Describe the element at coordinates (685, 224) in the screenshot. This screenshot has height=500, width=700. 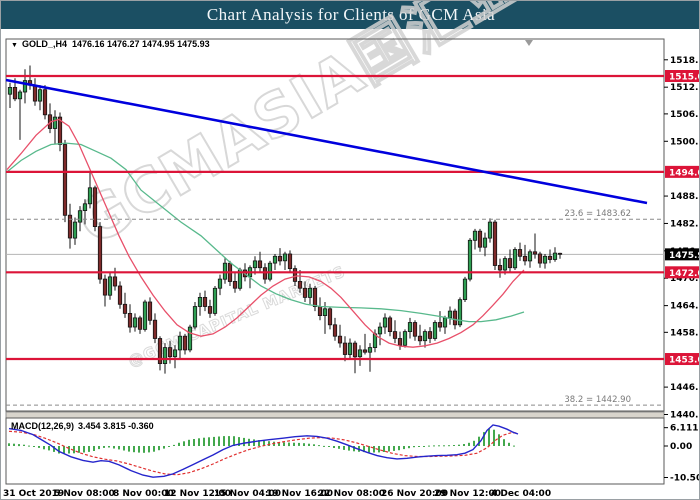
I see `price-tick-label: 1482.70` at that location.